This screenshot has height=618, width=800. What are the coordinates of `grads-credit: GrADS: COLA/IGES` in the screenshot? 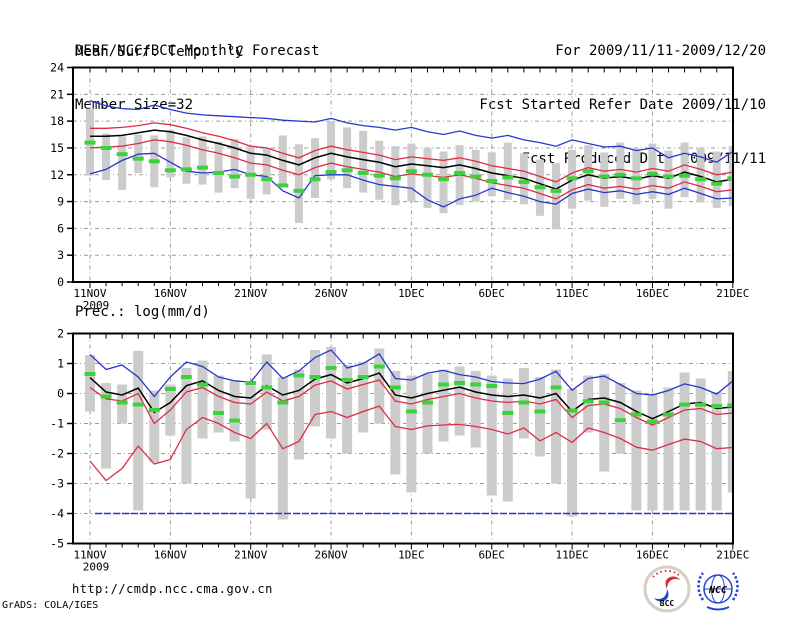 It's located at (50, 605).